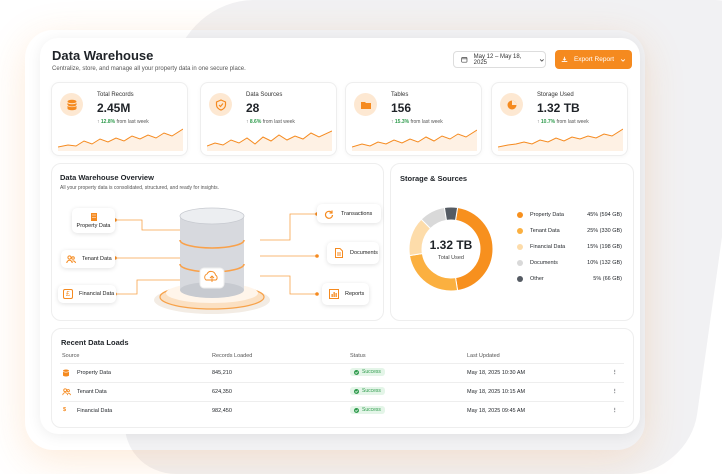 The image size is (722, 474). I want to click on kpi-label: Storage Used, so click(555, 95).